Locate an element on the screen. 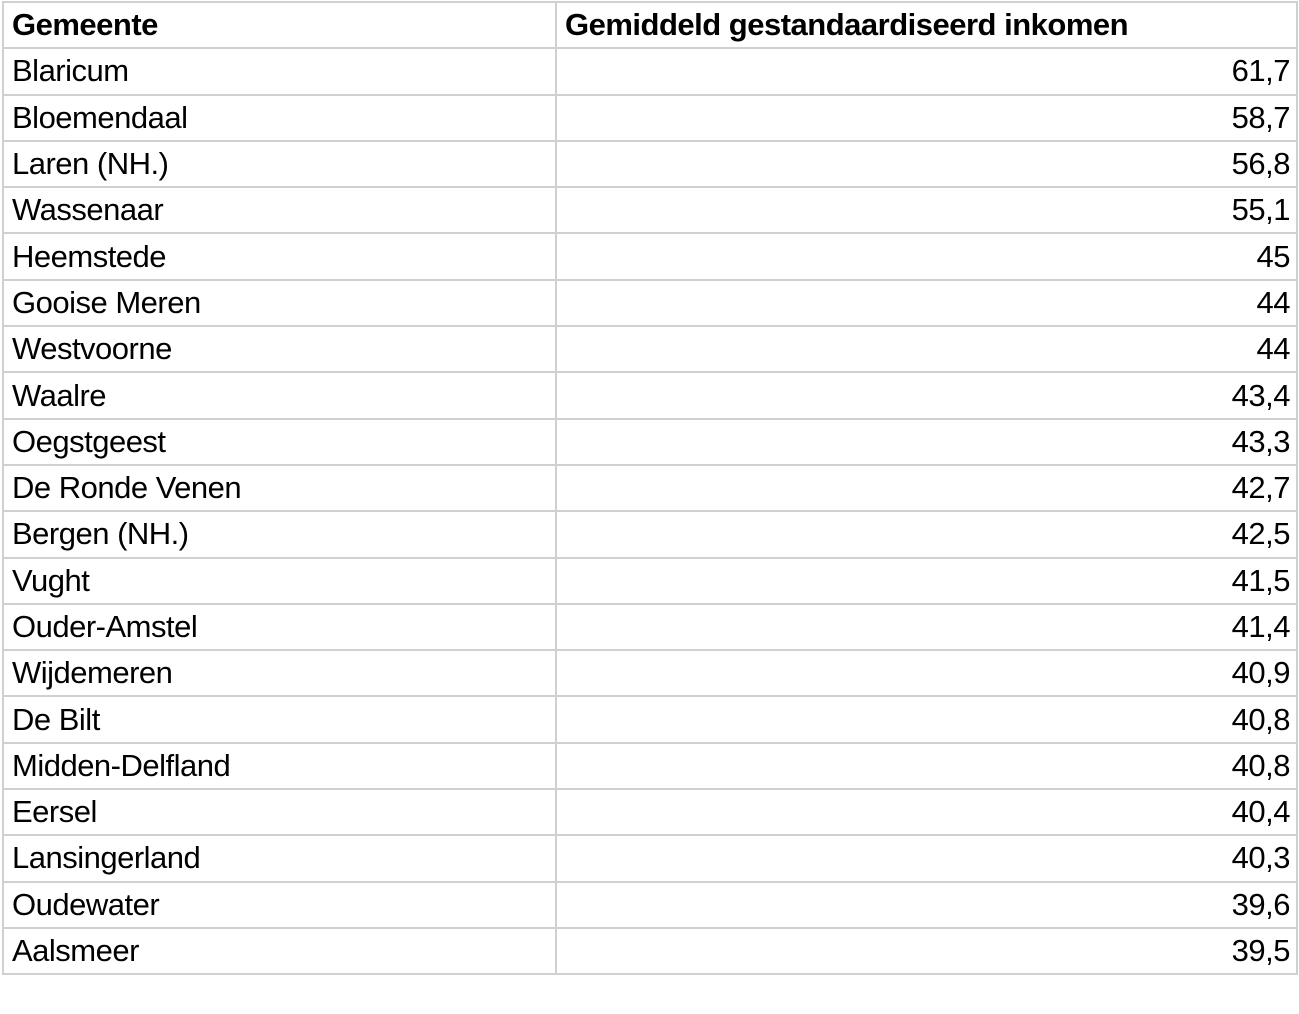  cell-gemeente: Waalre is located at coordinates (279, 395).